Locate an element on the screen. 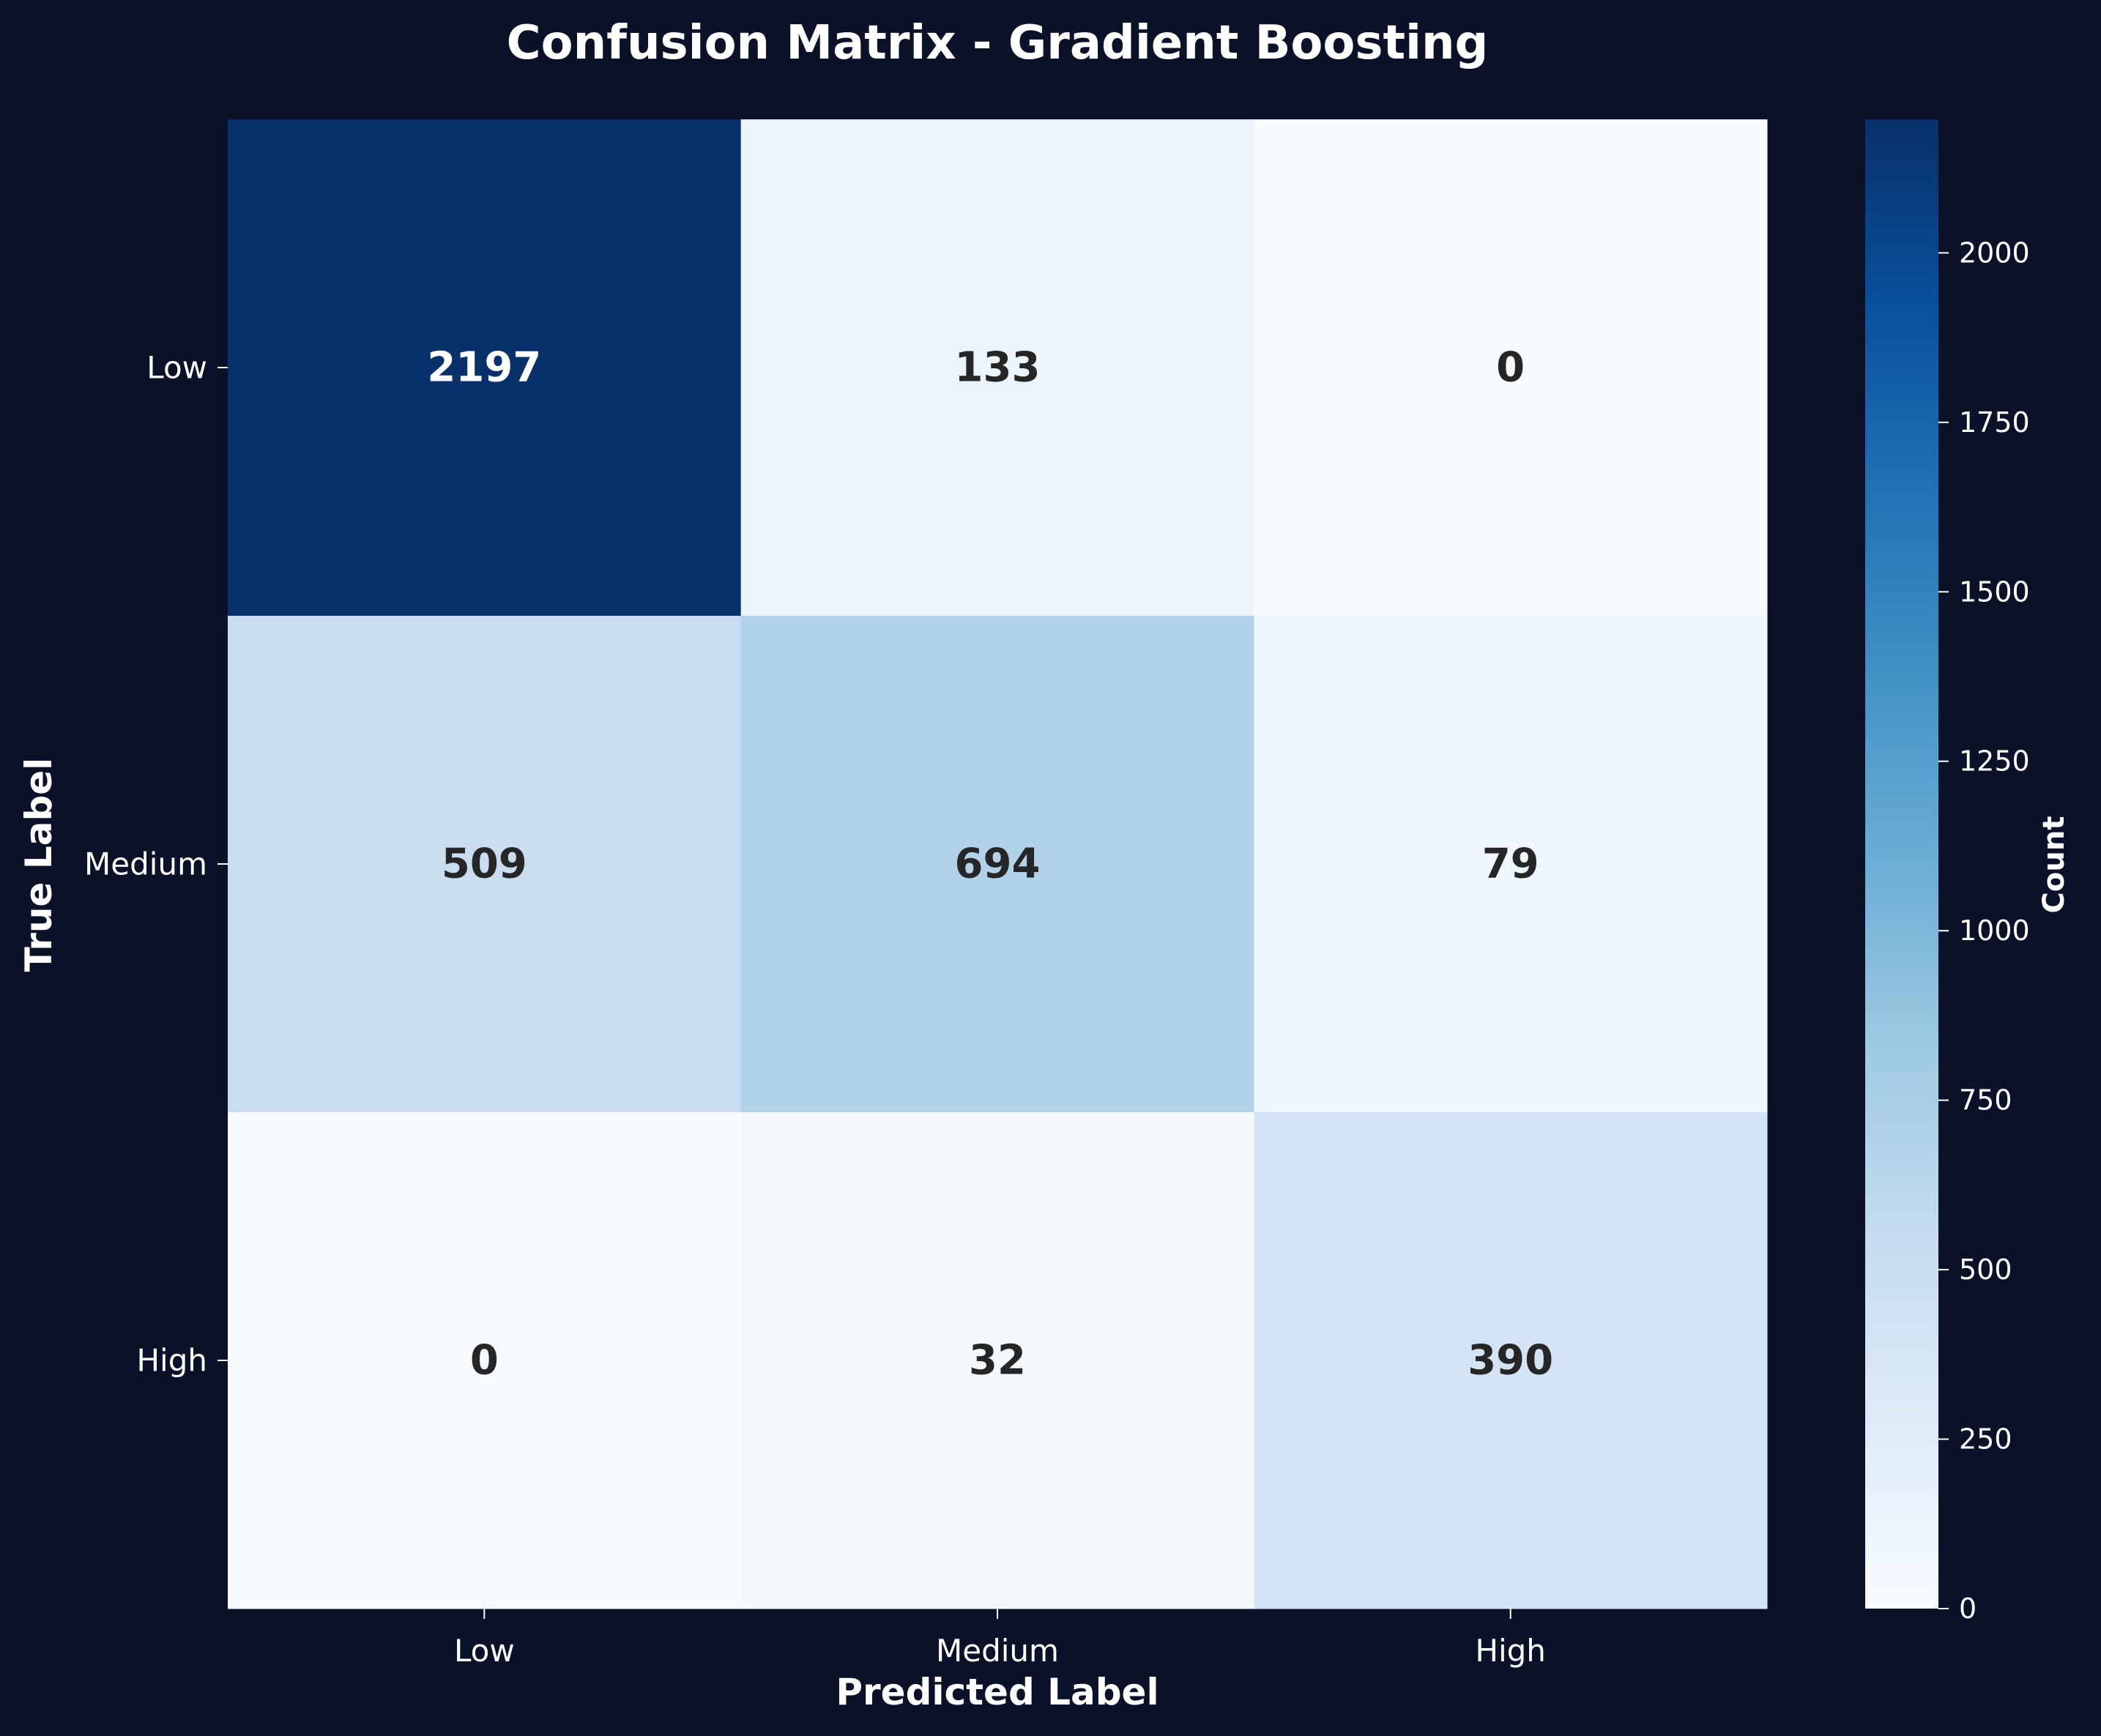 This screenshot has width=2101, height=1736. y-tick-label: High is located at coordinates (171, 1361).